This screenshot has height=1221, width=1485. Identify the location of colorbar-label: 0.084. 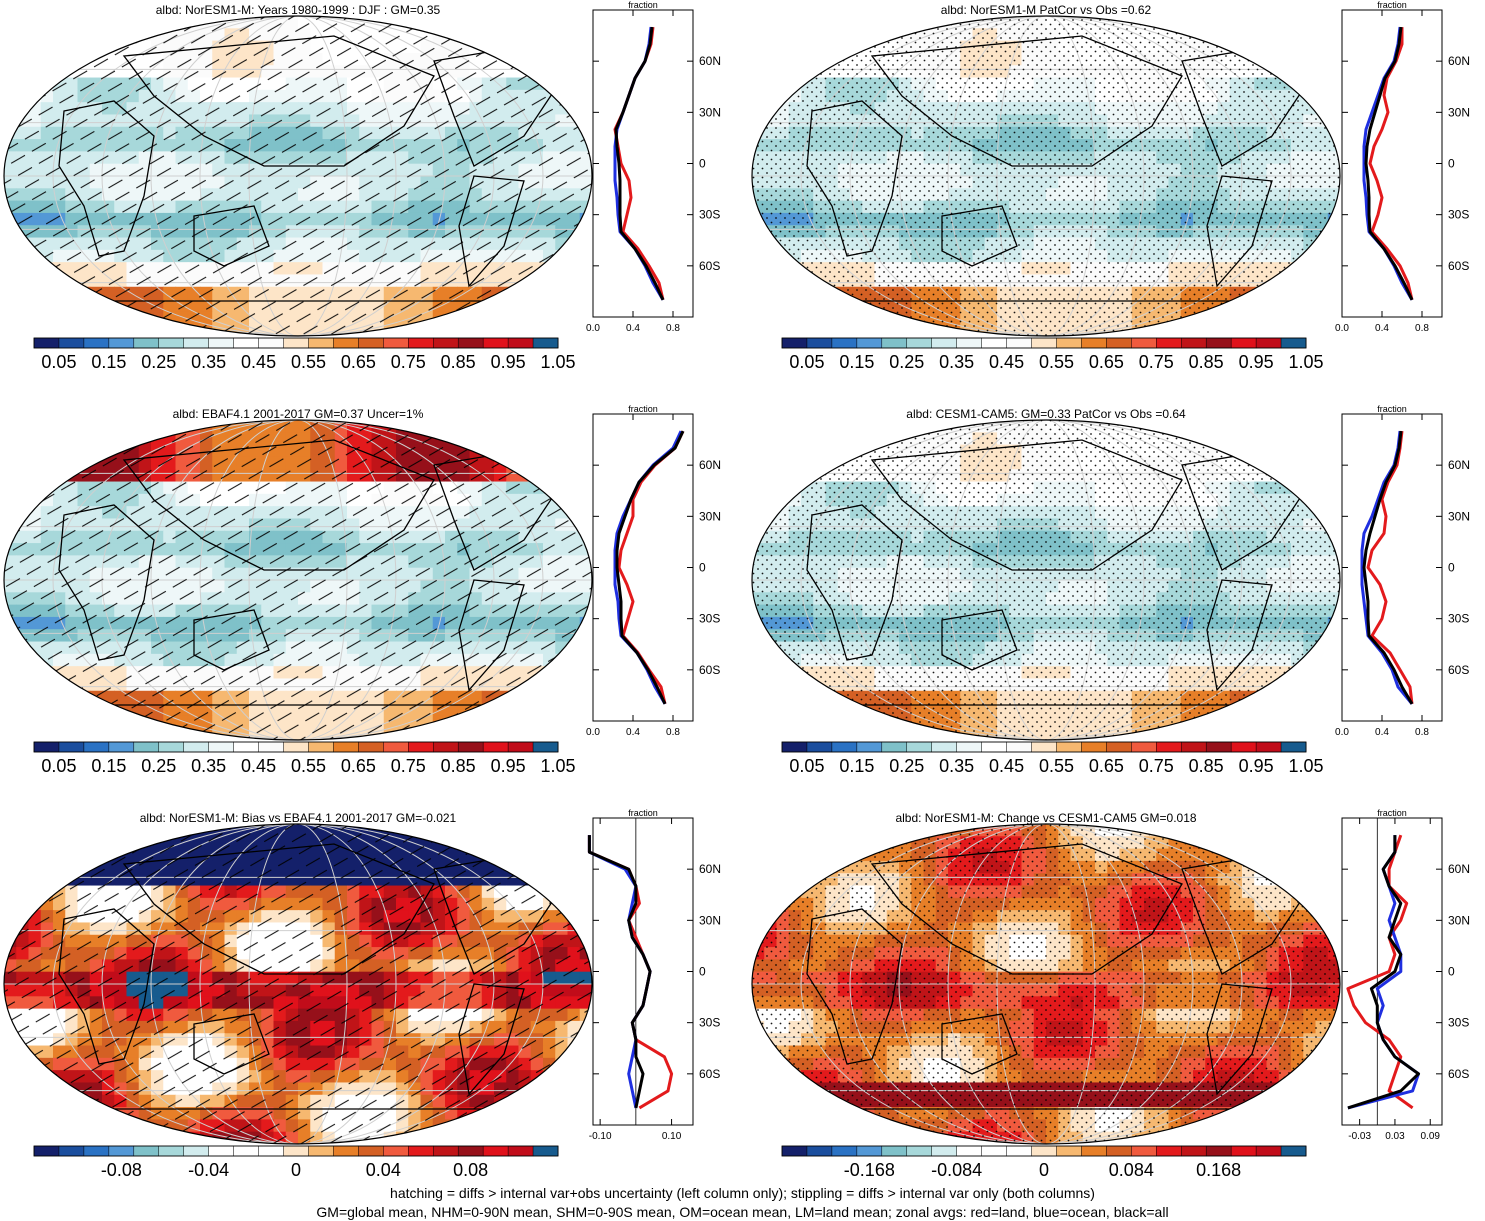
(1131, 1170).